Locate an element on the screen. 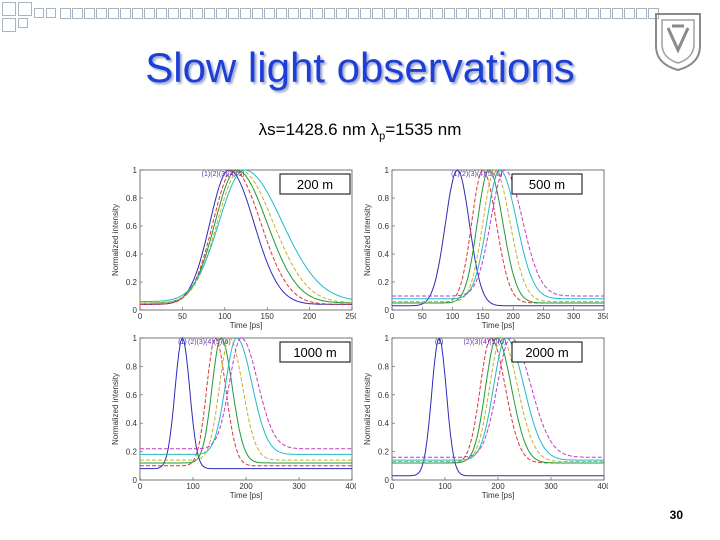 The image size is (720, 540). subtitle-subscript: p is located at coordinates (382, 136).